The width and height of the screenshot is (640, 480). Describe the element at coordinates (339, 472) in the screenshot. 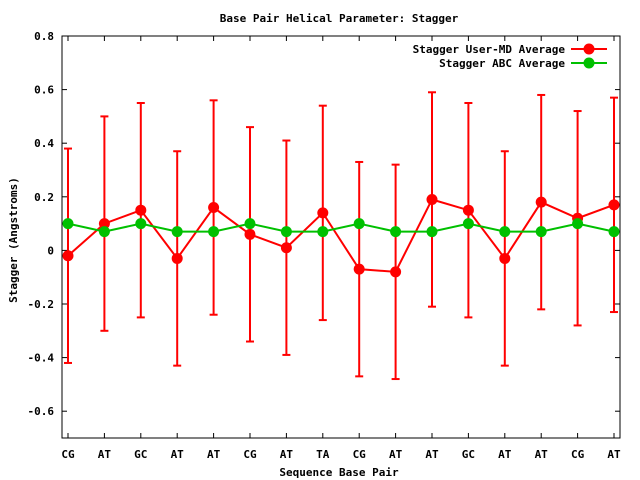

I see `x-axis-label: Sequence Base Pair` at that location.